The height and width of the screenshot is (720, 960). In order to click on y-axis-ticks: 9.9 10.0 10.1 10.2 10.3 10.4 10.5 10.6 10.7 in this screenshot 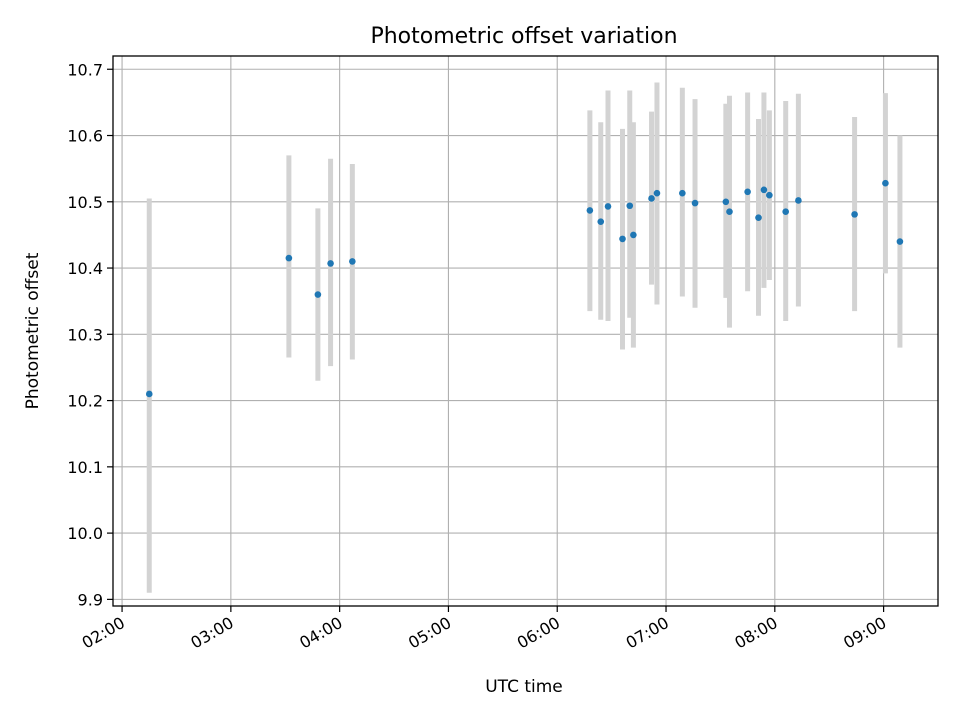, I will do `click(90, 334)`.